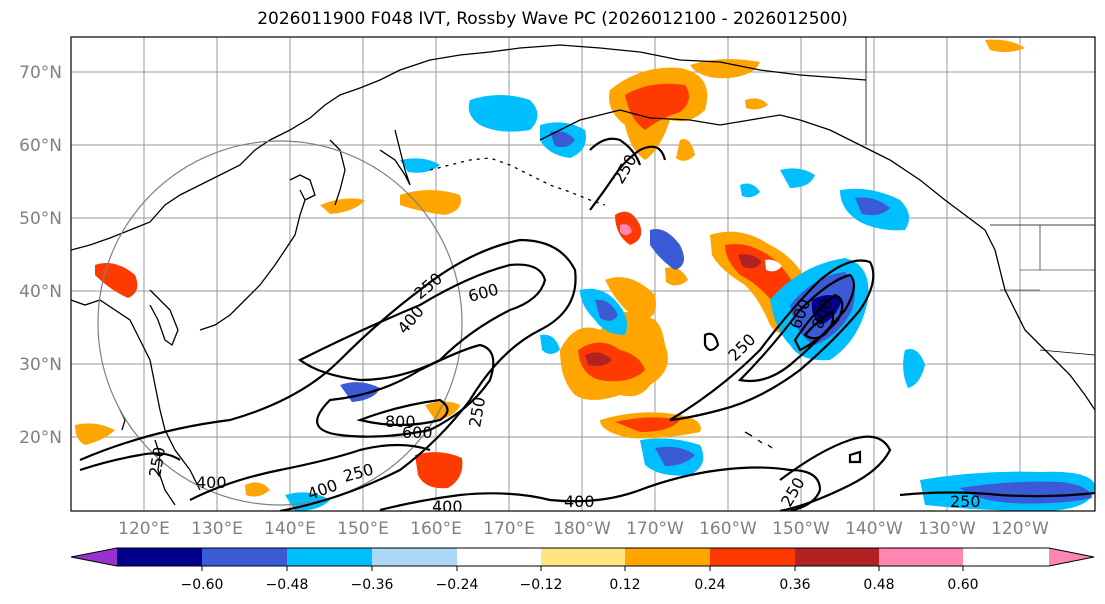 The height and width of the screenshot is (604, 1105). What do you see at coordinates (40, 219) in the screenshot?
I see `lat-label: 50°N` at bounding box center [40, 219].